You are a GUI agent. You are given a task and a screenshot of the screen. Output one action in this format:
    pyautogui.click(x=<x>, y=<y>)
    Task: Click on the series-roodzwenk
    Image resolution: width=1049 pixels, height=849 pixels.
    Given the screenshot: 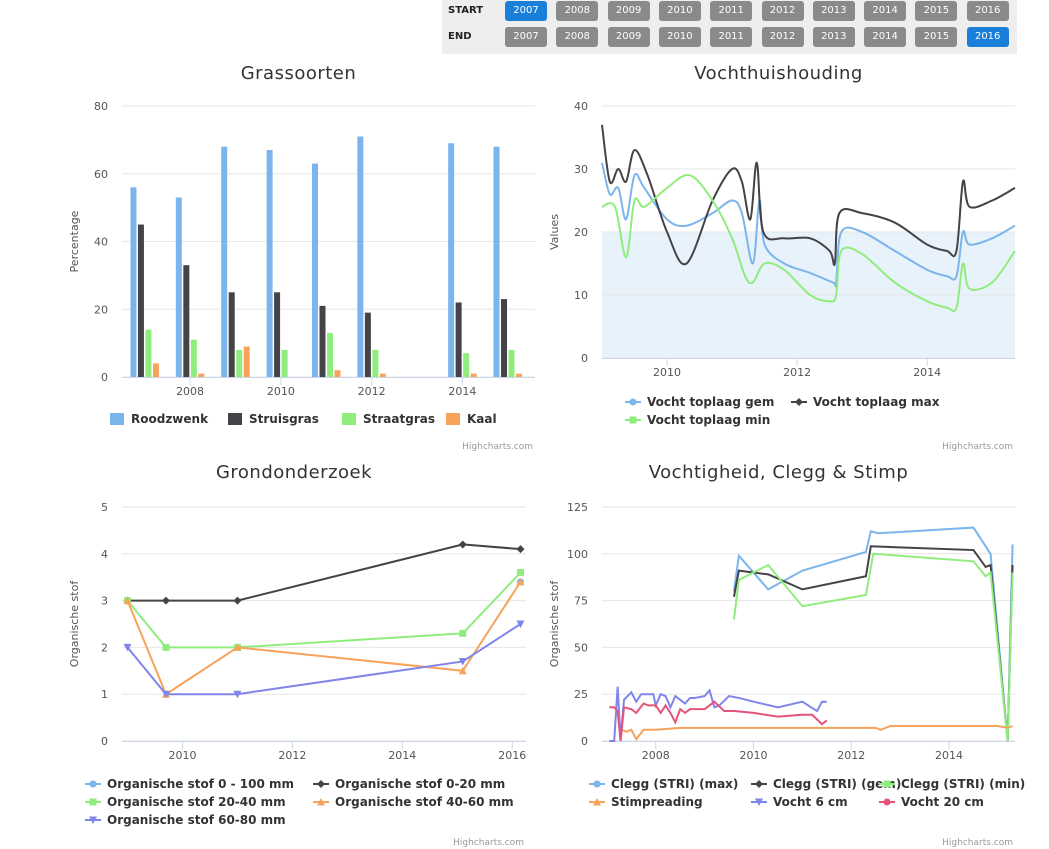 What is the action you would take?
    pyautogui.click(x=315, y=256)
    